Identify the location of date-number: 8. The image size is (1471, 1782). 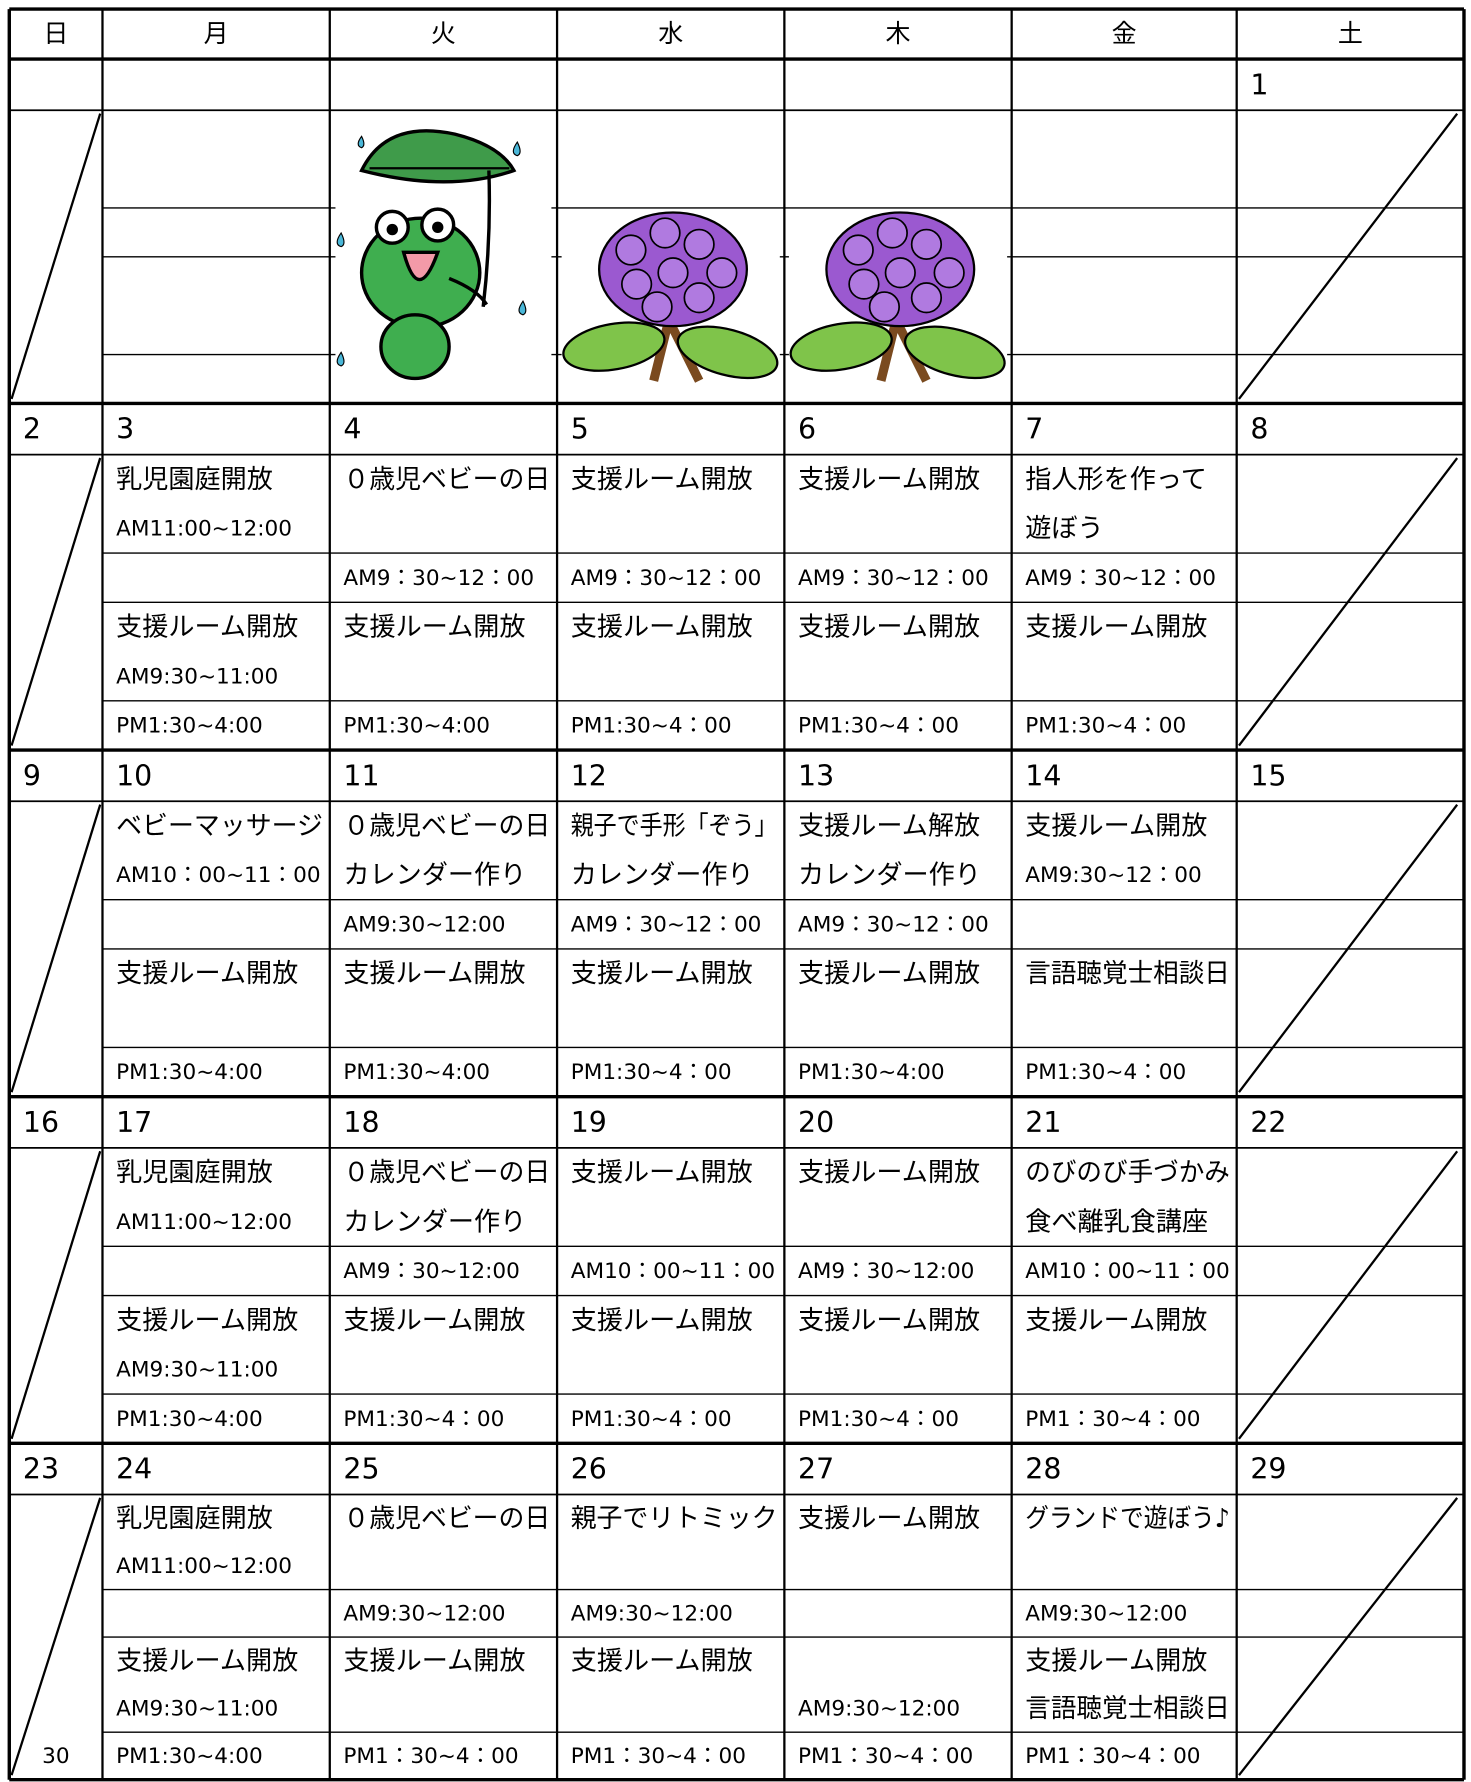
(1259, 429).